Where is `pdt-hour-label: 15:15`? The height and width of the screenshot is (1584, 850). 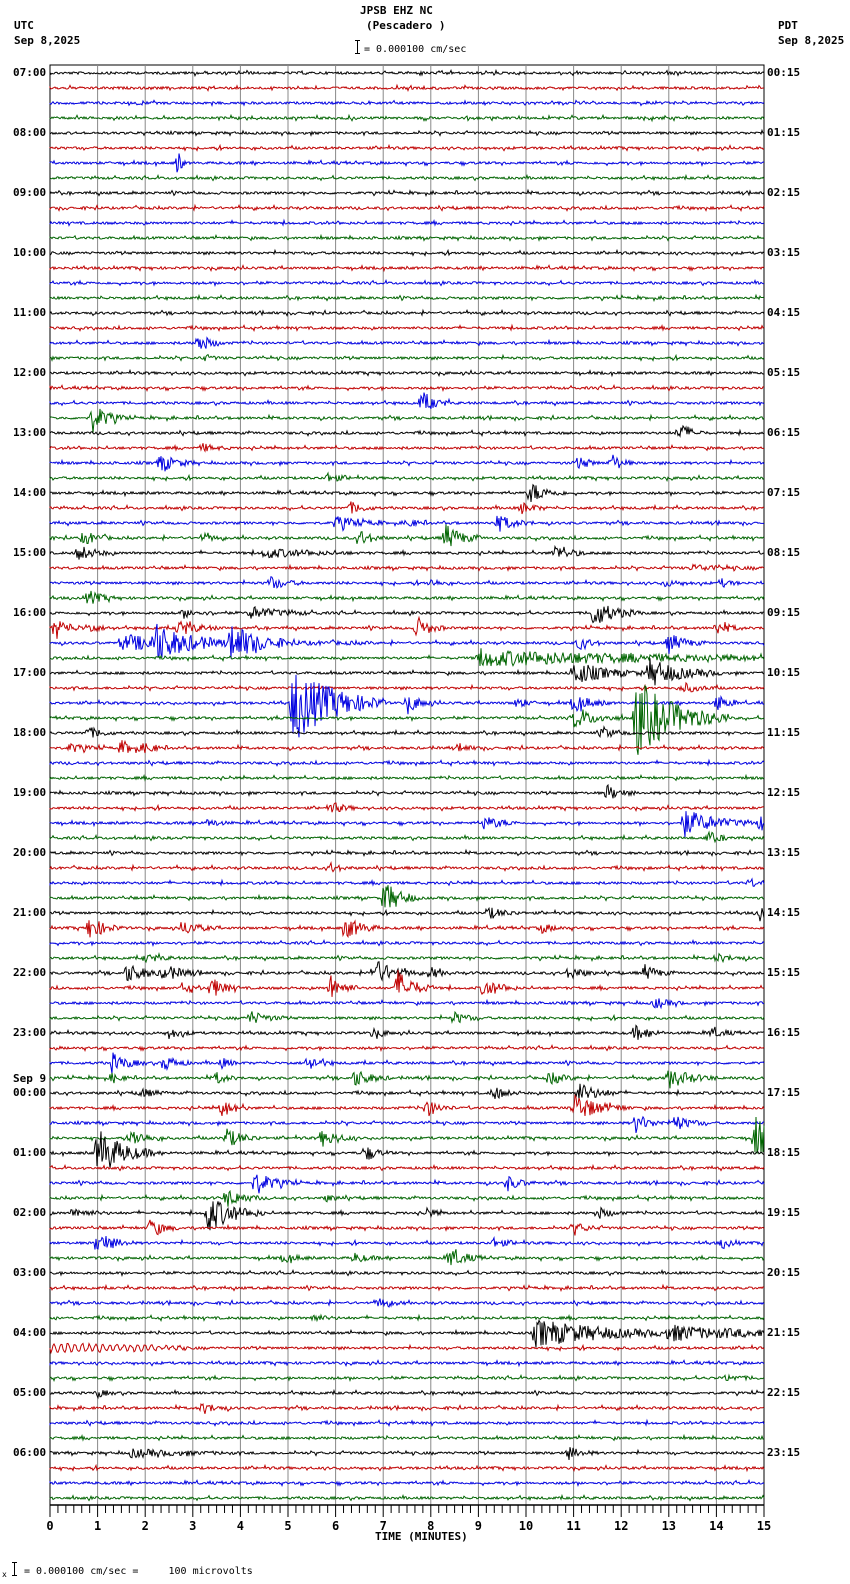 pdt-hour-label: 15:15 is located at coordinates (784, 972).